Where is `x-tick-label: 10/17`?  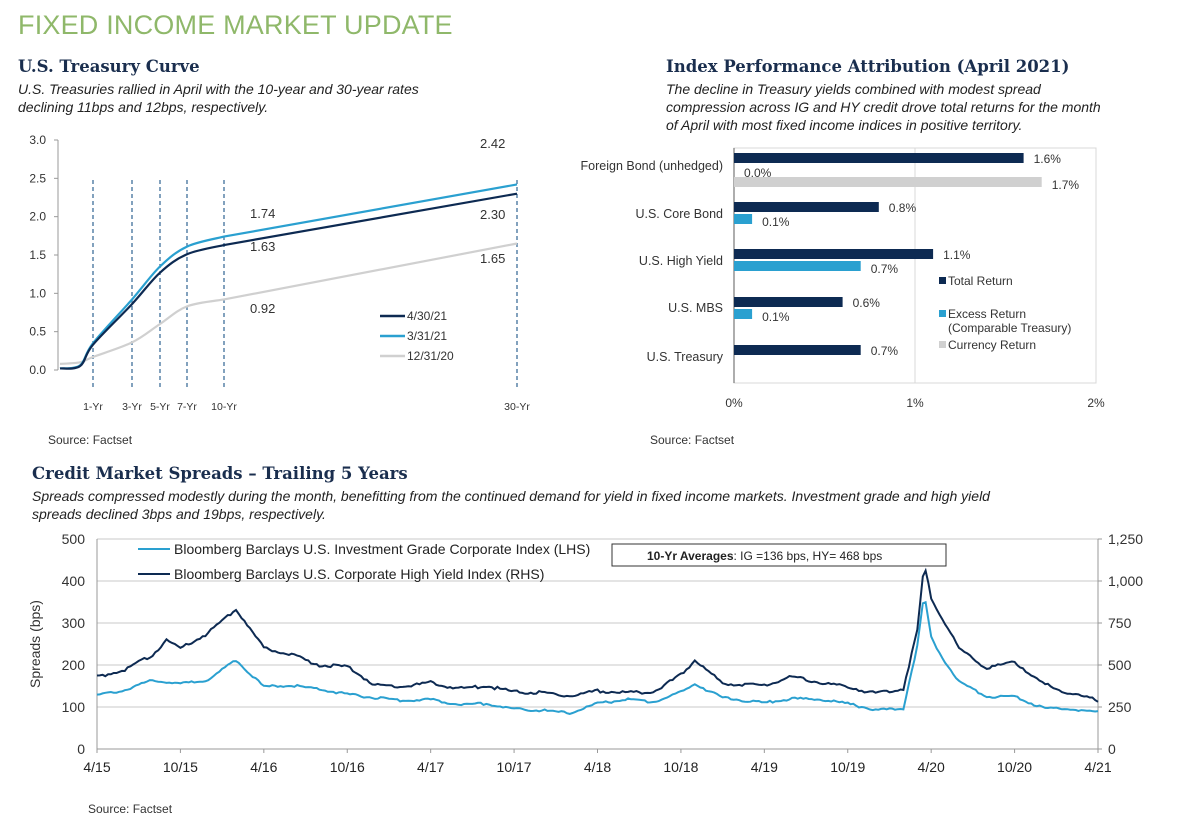 x-tick-label: 10/17 is located at coordinates (514, 767).